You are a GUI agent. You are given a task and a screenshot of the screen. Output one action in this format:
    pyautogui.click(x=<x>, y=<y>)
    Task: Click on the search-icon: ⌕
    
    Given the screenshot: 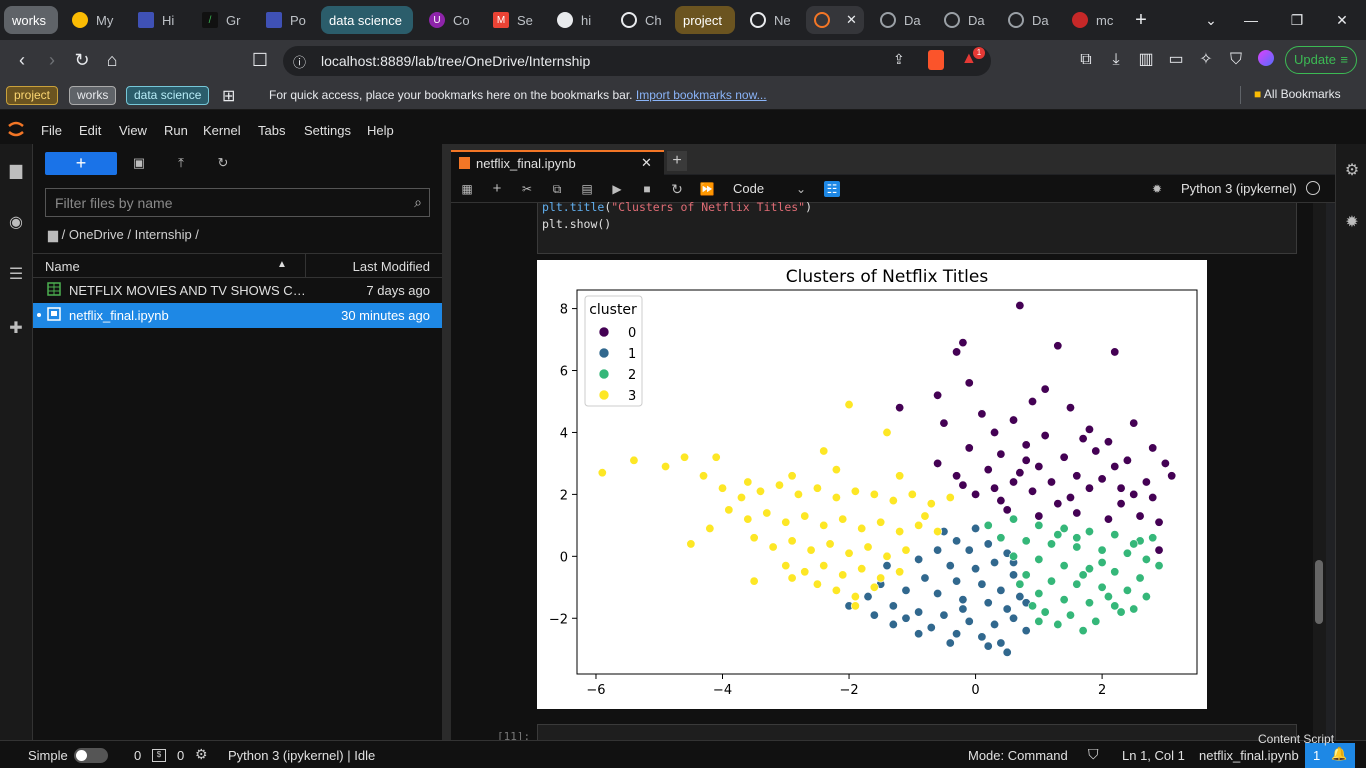 What is the action you would take?
    pyautogui.click(x=418, y=202)
    